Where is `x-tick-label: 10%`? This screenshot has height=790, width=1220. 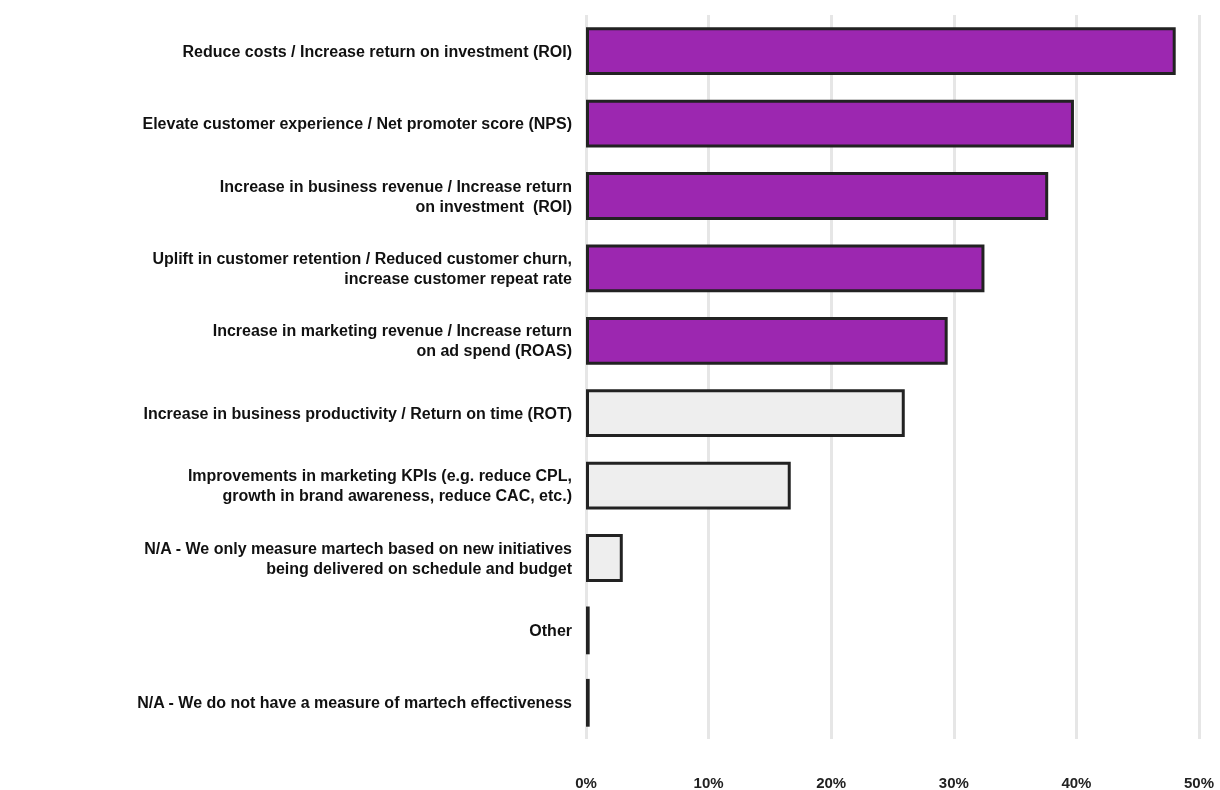
x-tick-label: 10% is located at coordinates (708, 782).